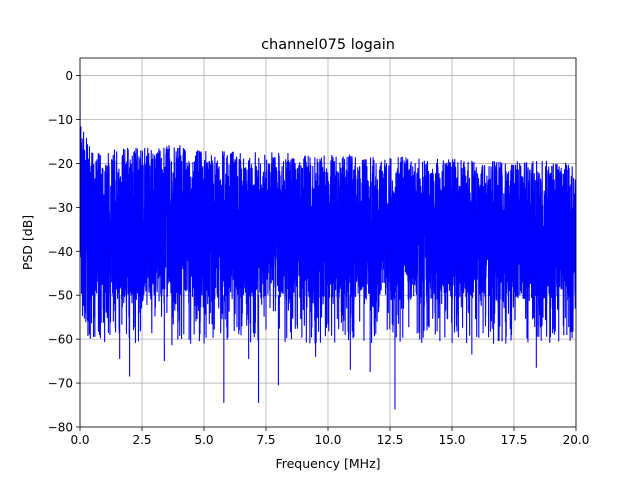 The width and height of the screenshot is (640, 480). Describe the element at coordinates (27, 242) in the screenshot. I see `y-axis-label: PSD [dB]` at that location.